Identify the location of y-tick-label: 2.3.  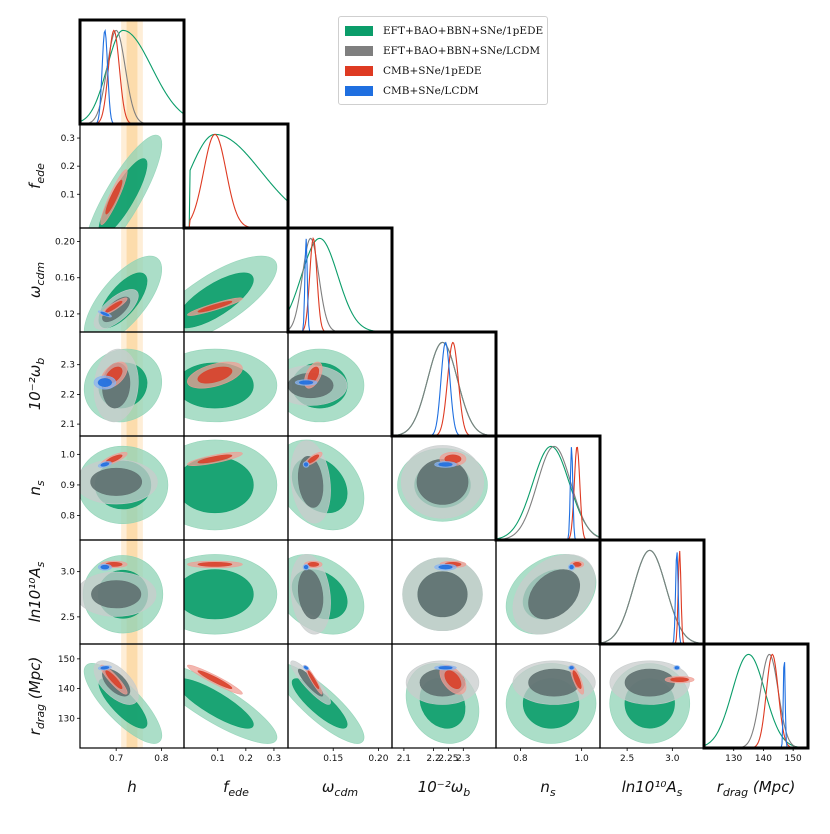
(68, 366).